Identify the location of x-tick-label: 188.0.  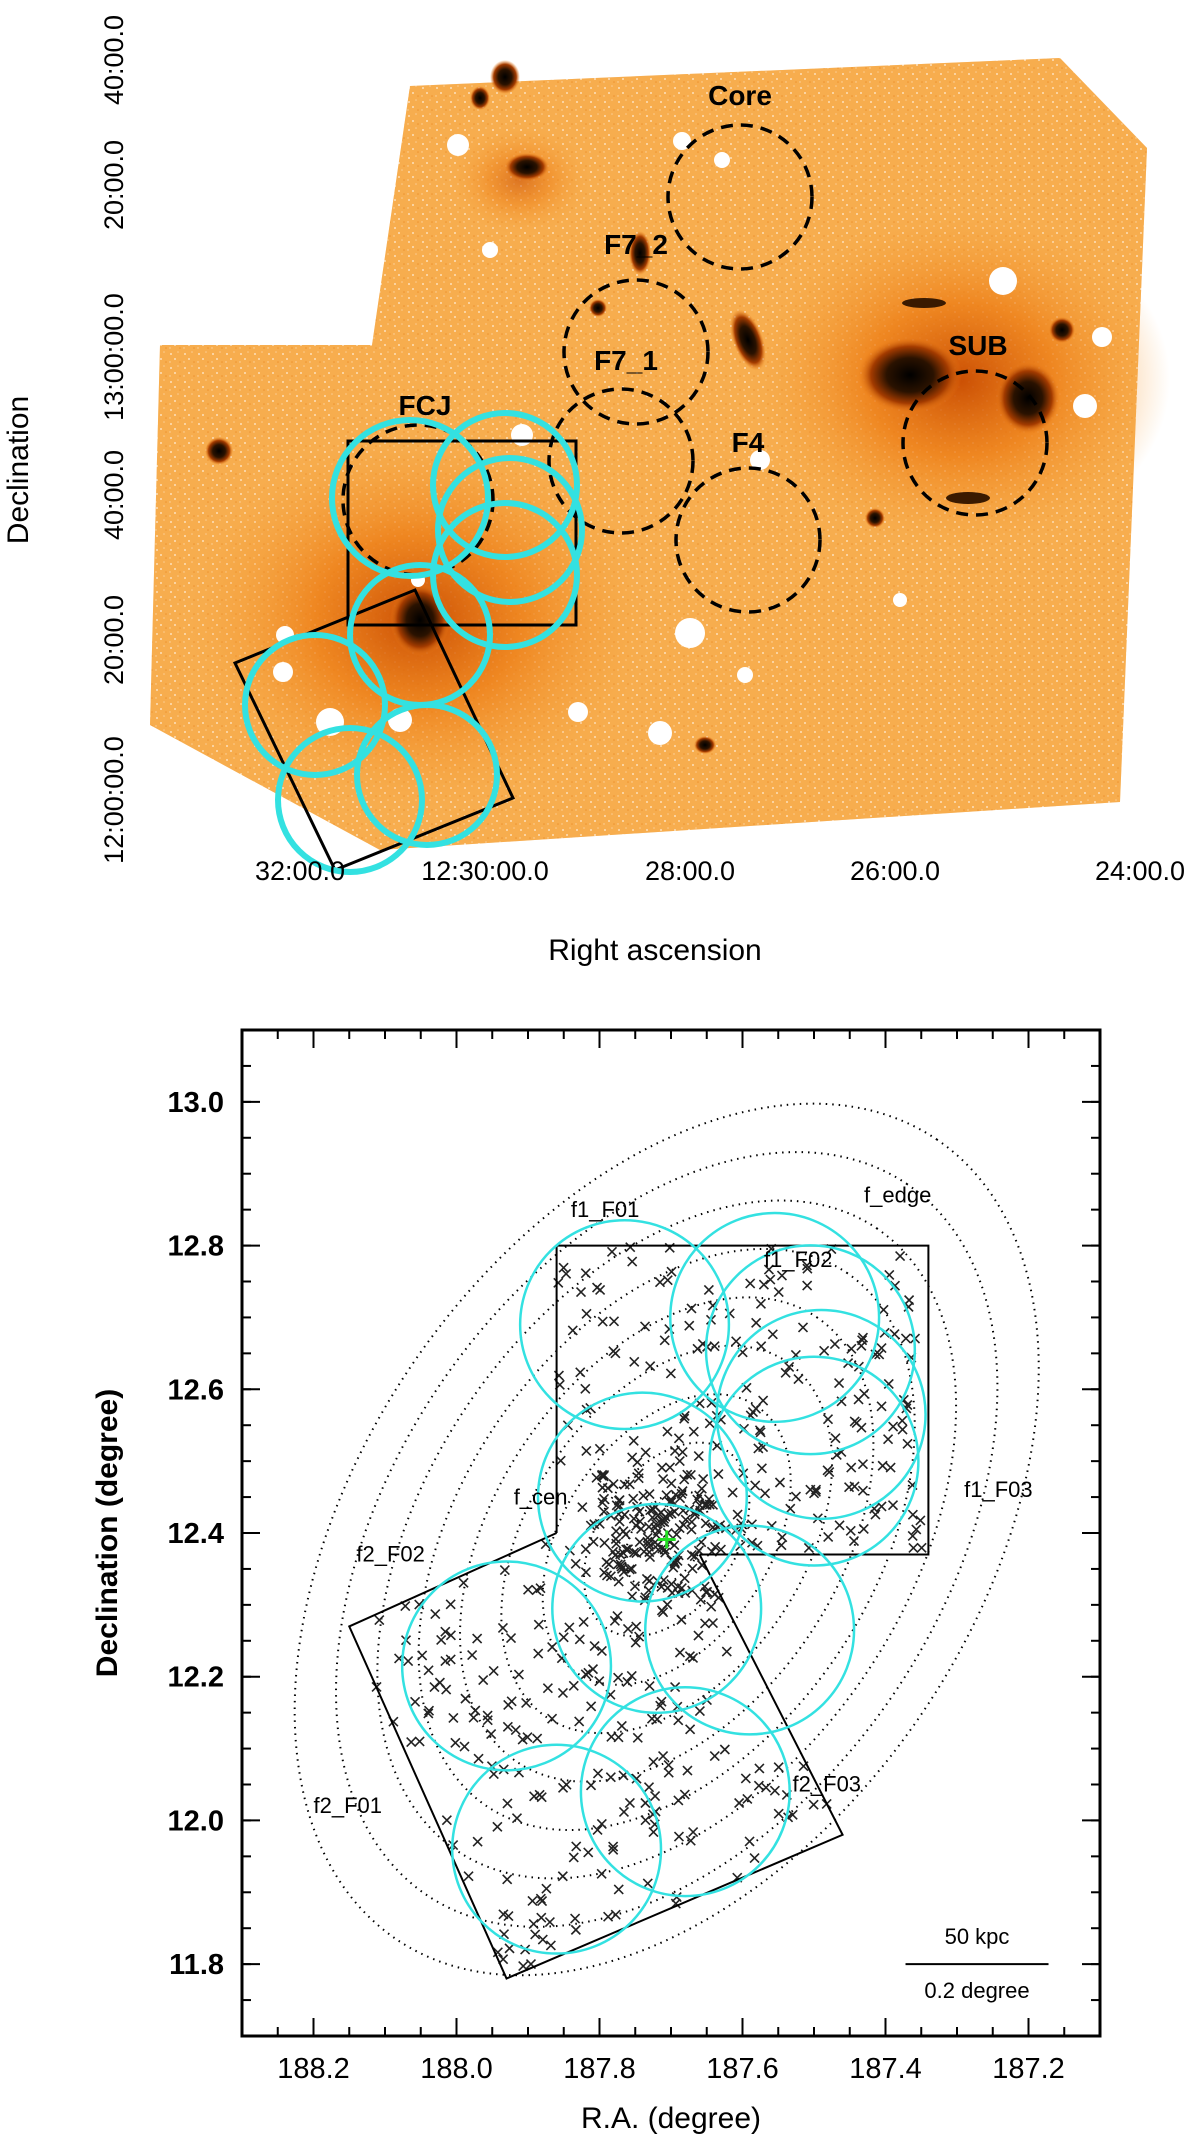
(456, 2069).